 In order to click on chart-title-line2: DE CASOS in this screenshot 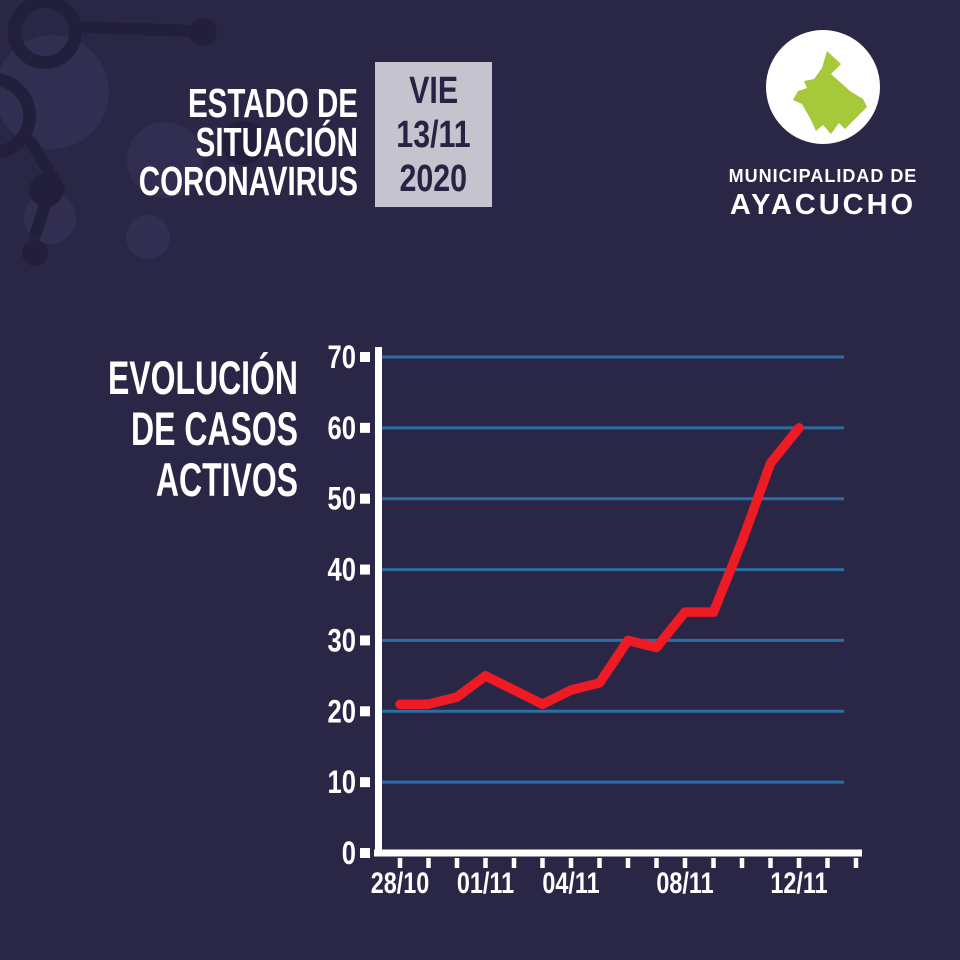, I will do `click(214, 428)`.